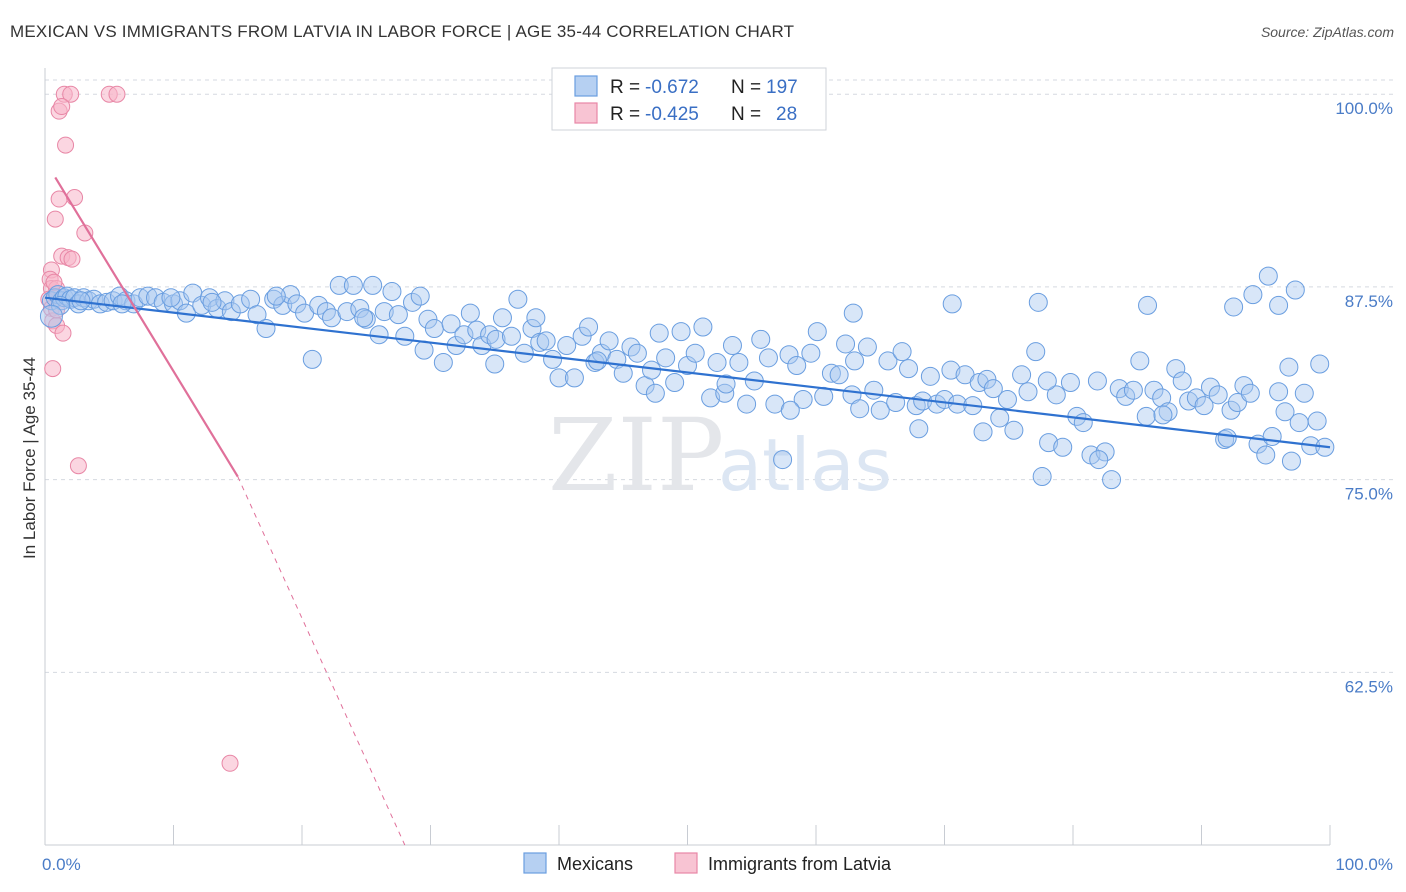 The height and width of the screenshot is (892, 1406). Describe the element at coordinates (625, 114) in the screenshot. I see `legend-r-label-2: R =` at that location.